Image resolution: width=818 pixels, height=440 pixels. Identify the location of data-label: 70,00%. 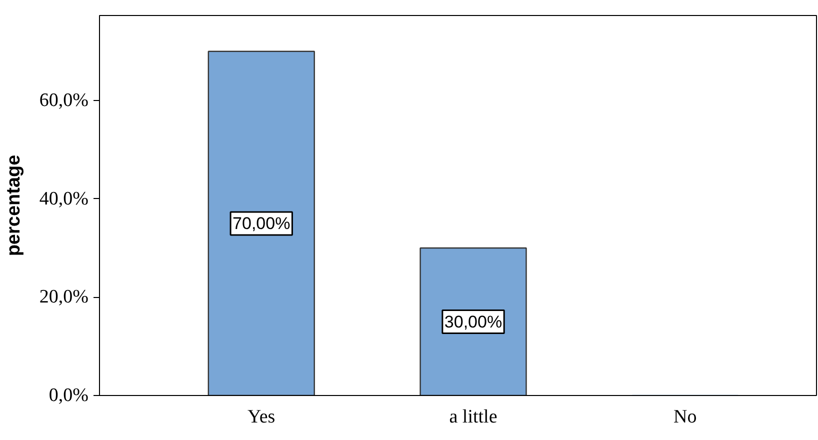
(261, 223).